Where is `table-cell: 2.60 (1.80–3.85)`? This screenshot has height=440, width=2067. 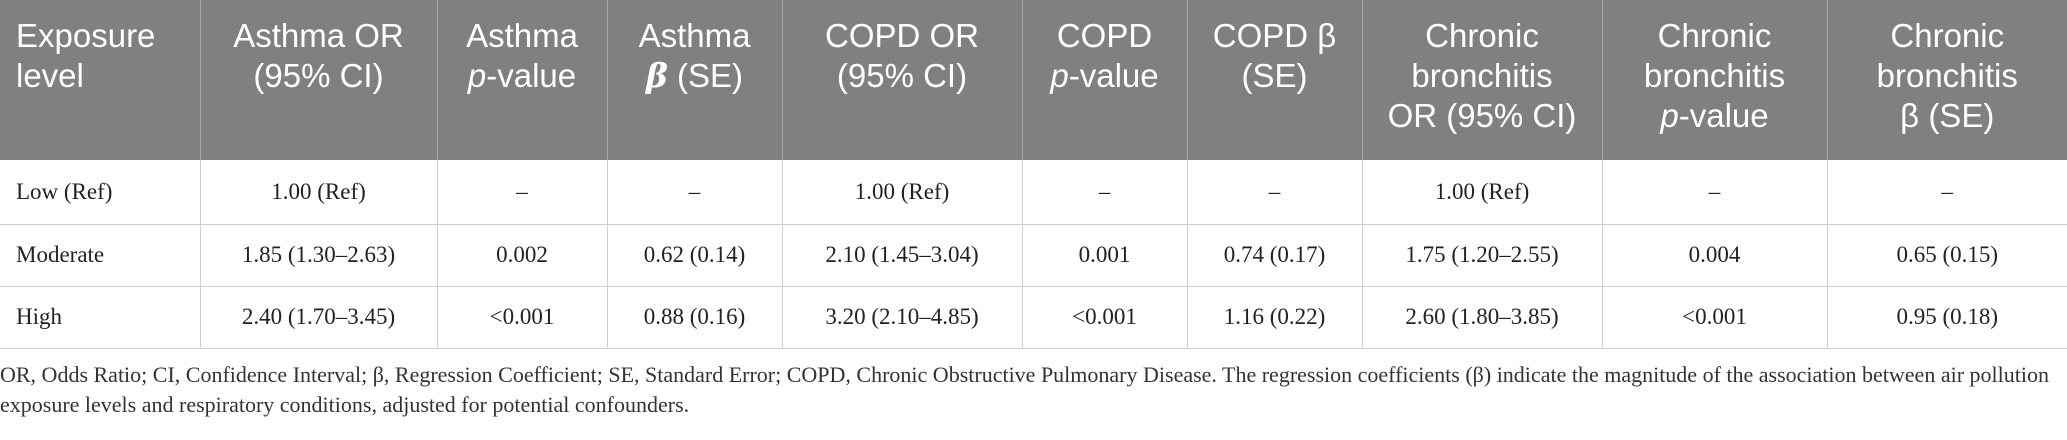
table-cell: 2.60 (1.80–3.85) is located at coordinates (1482, 317).